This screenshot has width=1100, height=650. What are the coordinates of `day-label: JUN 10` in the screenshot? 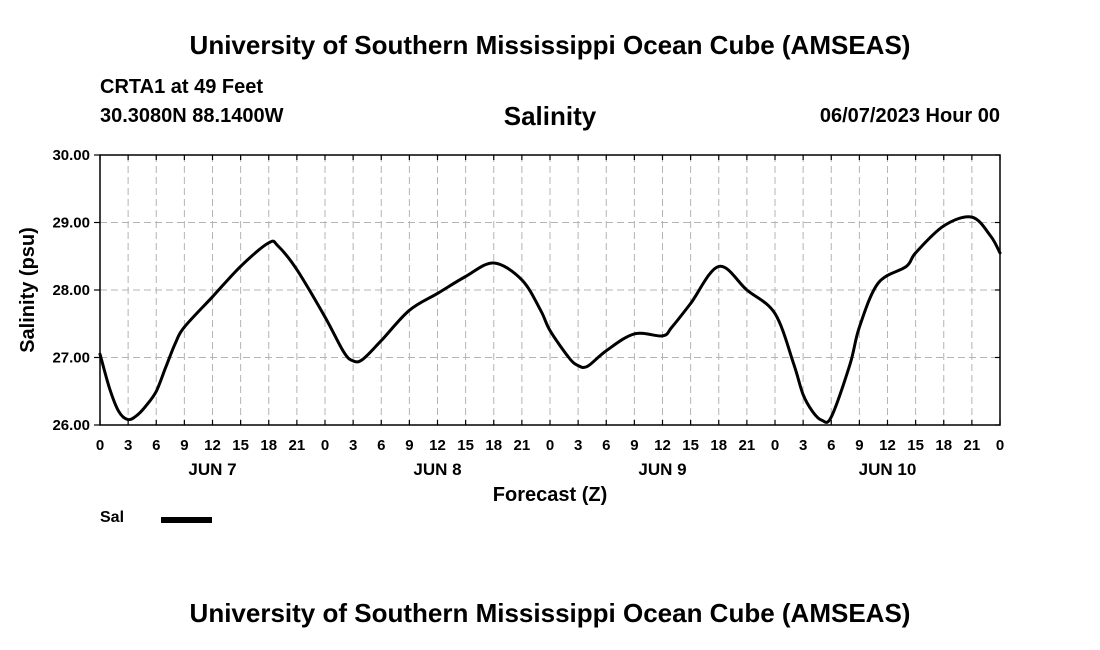 It's located at (888, 469).